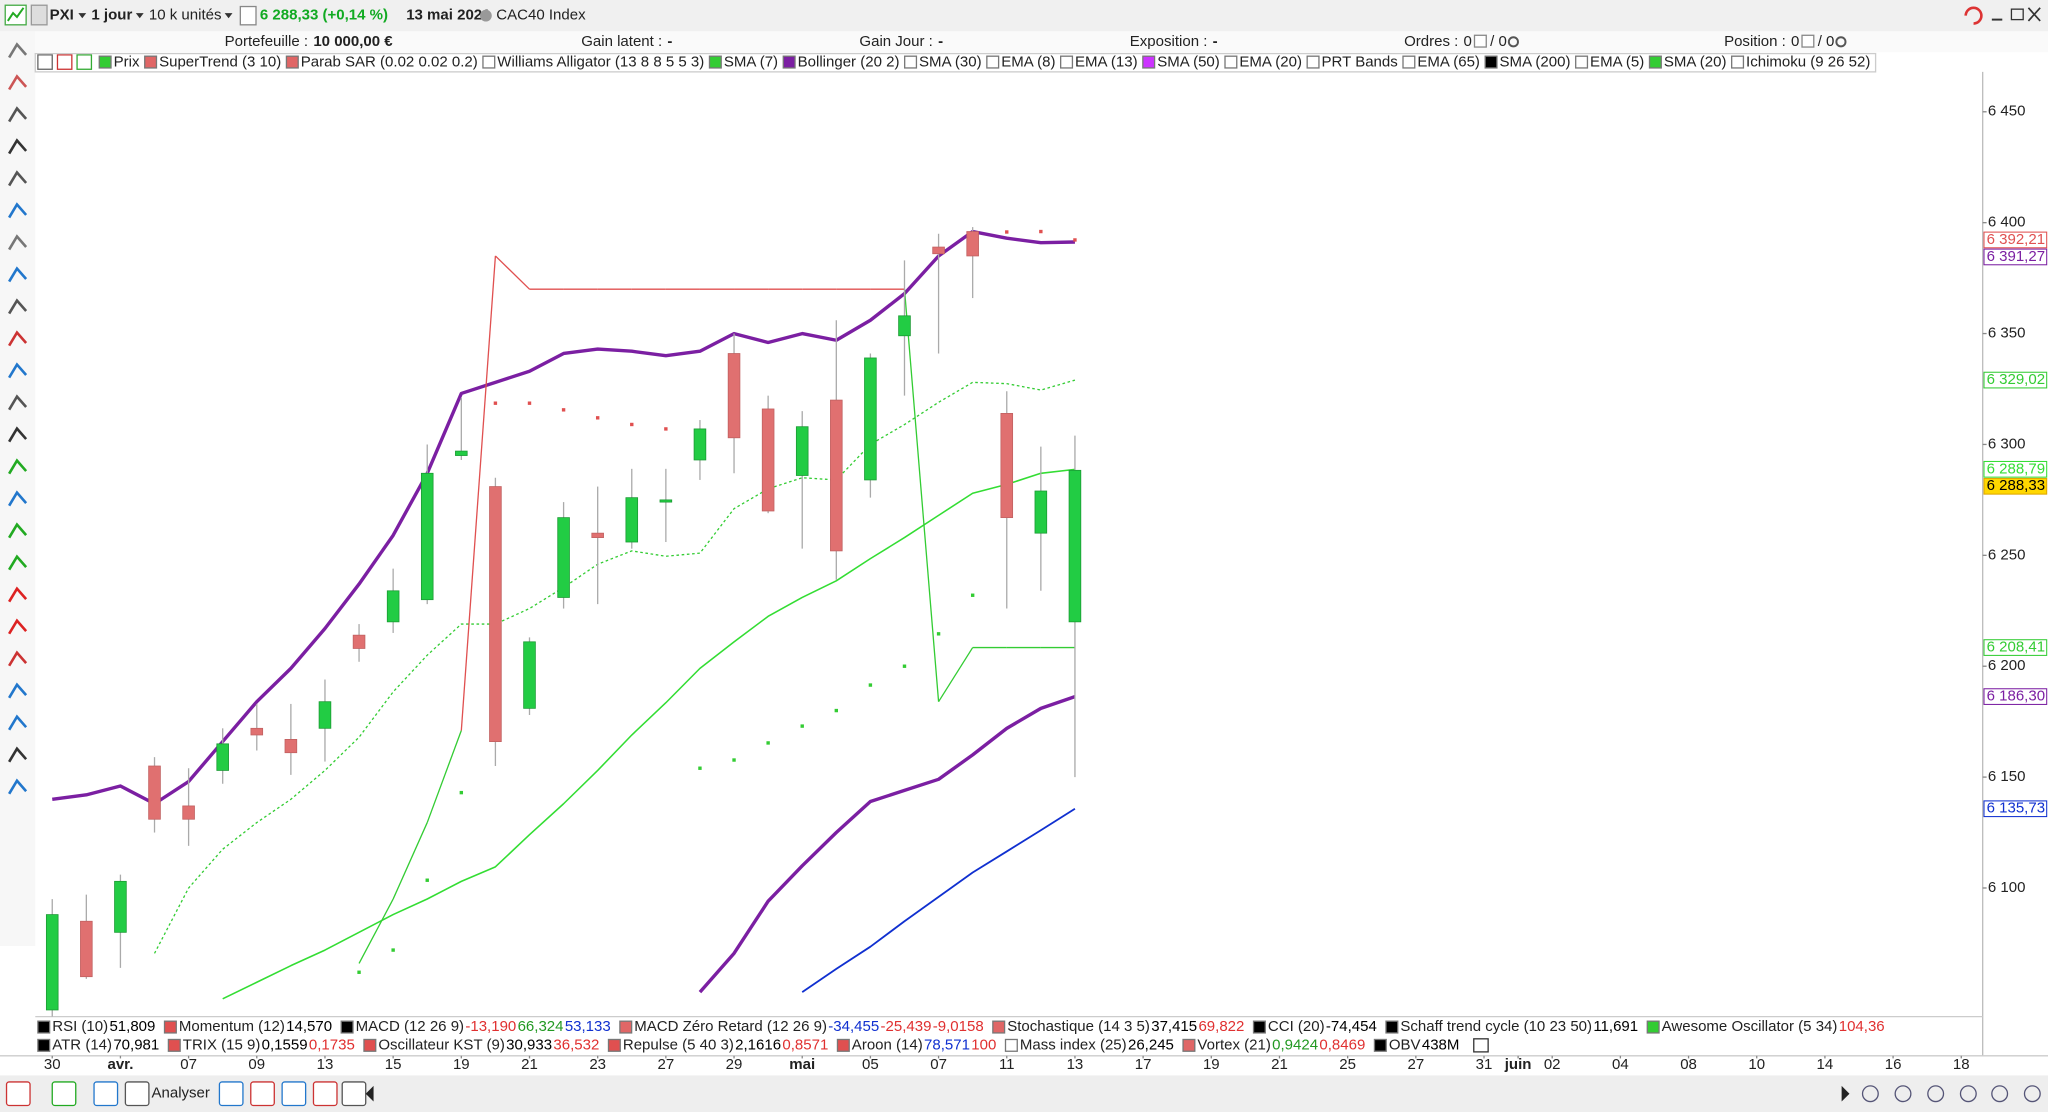  Describe the element at coordinates (950, 62) in the screenshot. I see `legend-label: SMA (30)` at that location.